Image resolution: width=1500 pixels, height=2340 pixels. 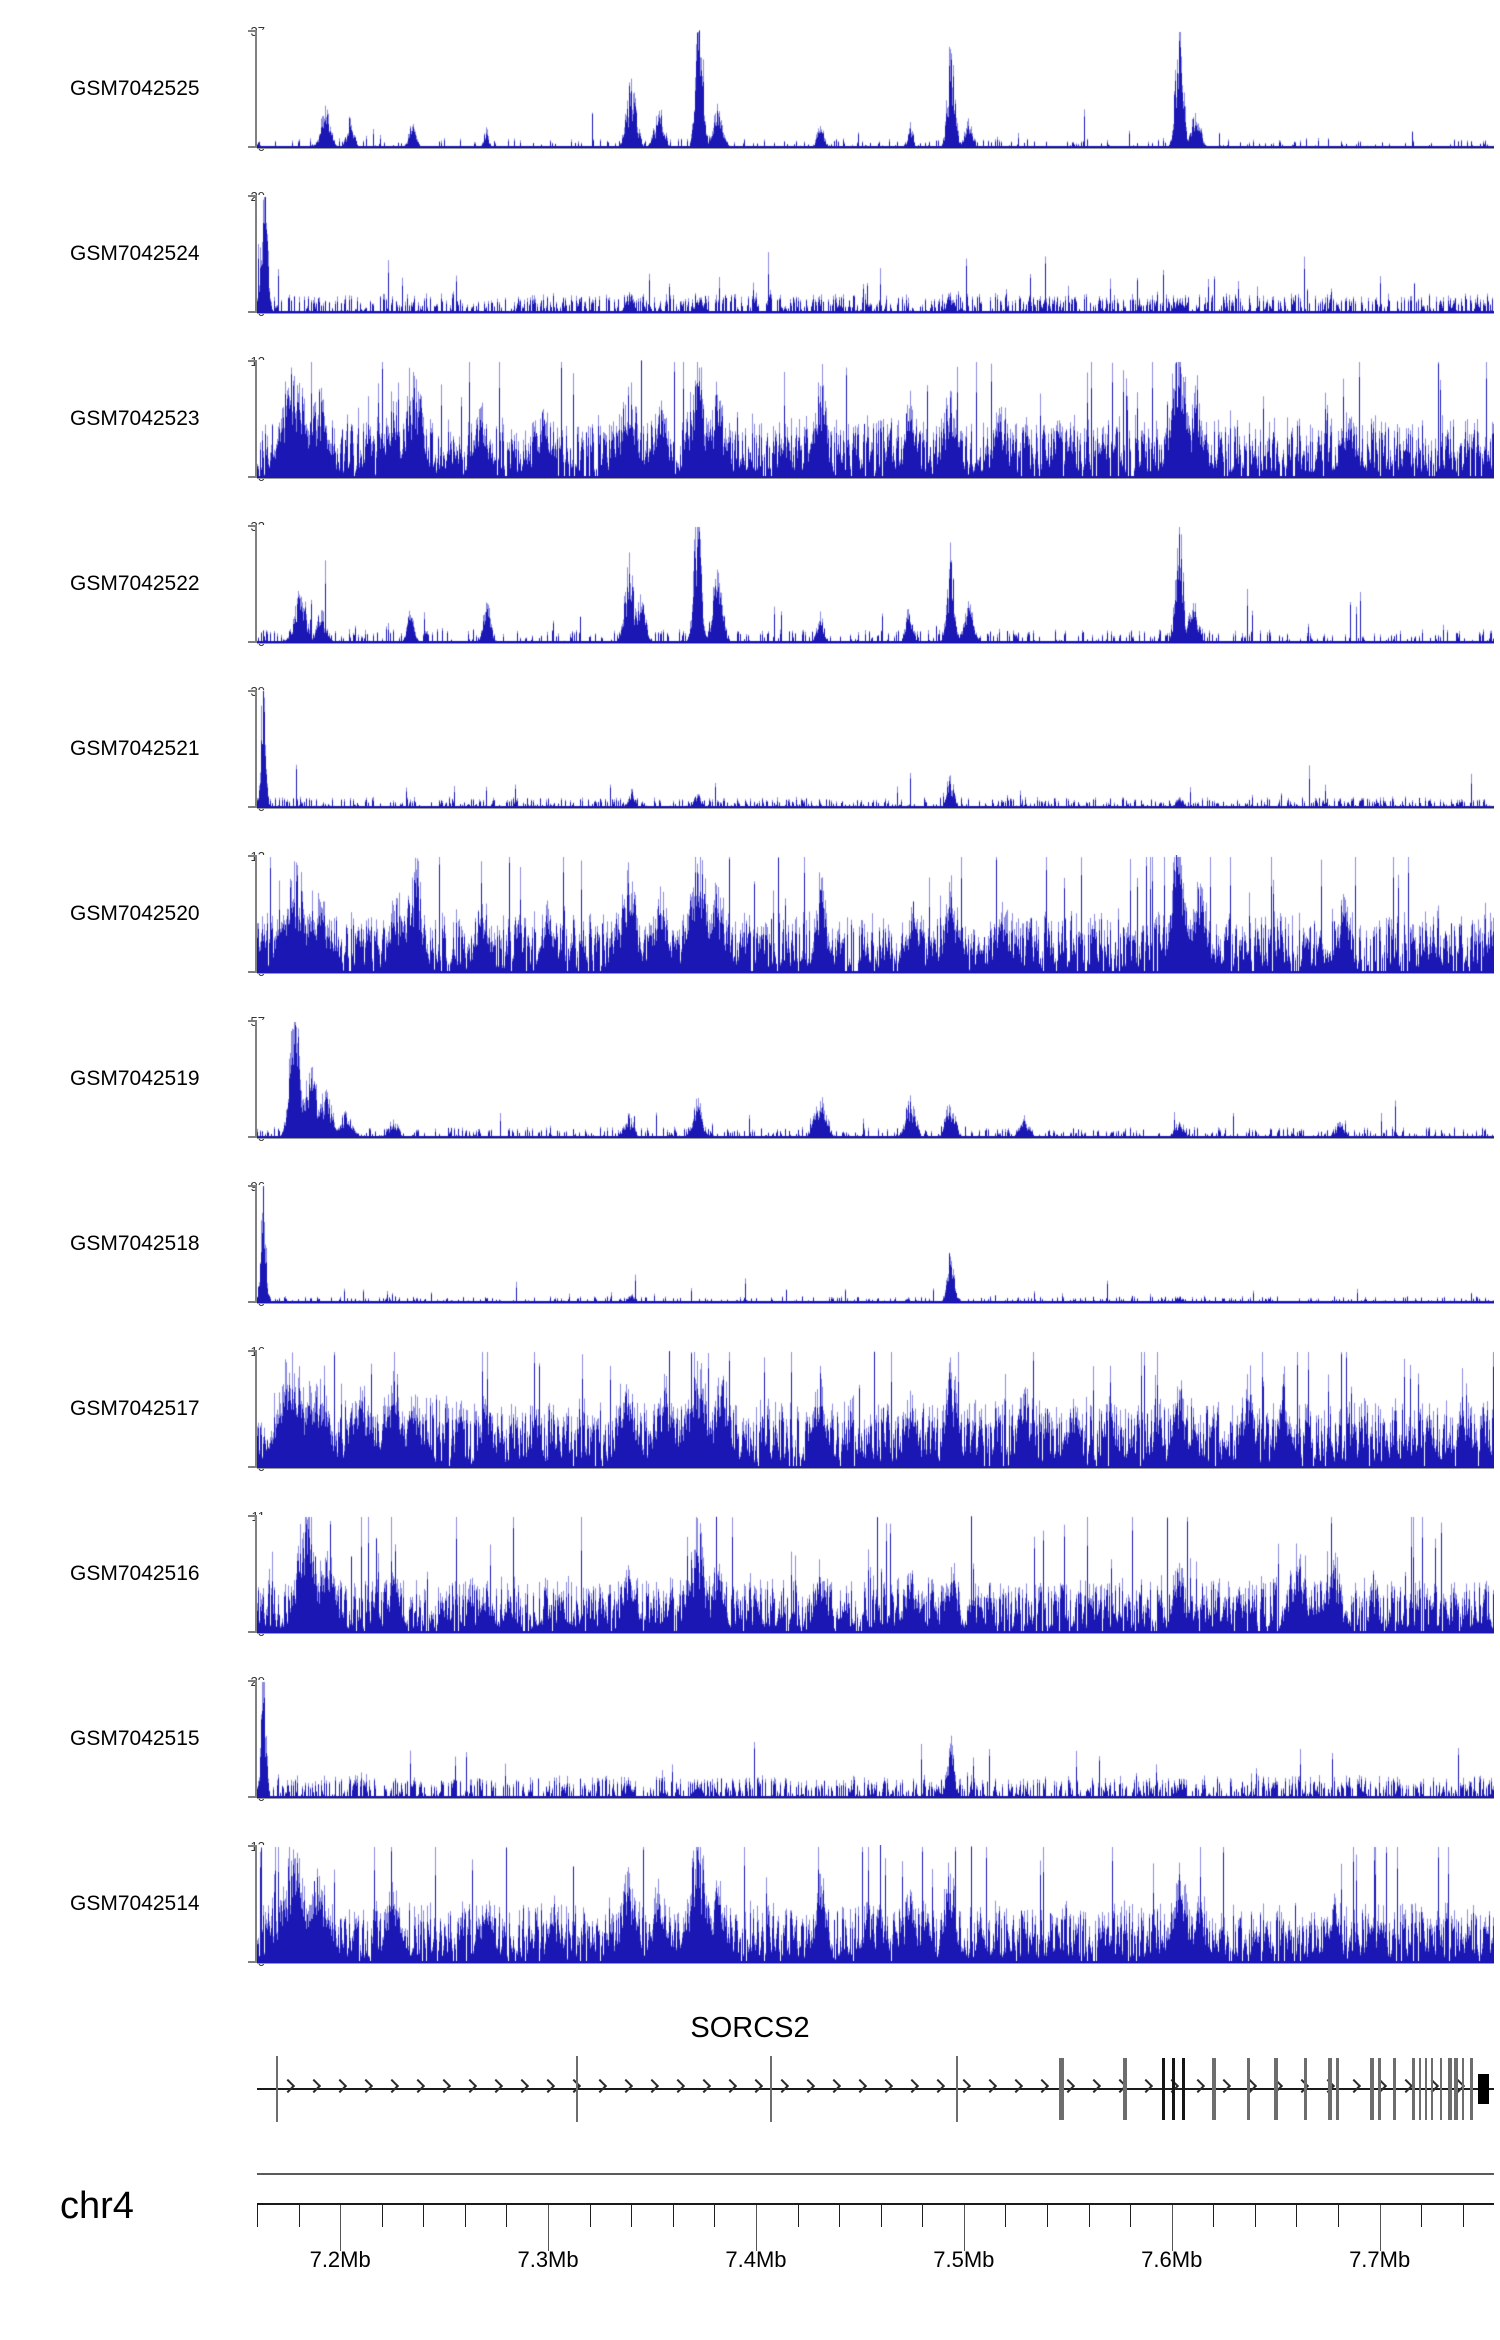 What do you see at coordinates (135, 1408) in the screenshot?
I see `track-label-gsm7042517: GSM7042517` at bounding box center [135, 1408].